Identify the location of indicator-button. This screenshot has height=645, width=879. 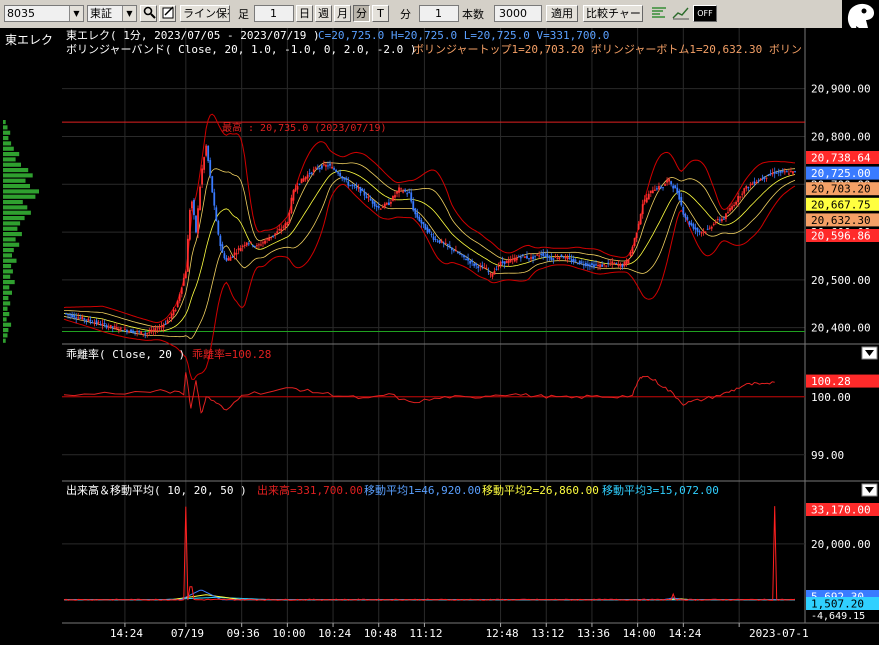
(658, 13).